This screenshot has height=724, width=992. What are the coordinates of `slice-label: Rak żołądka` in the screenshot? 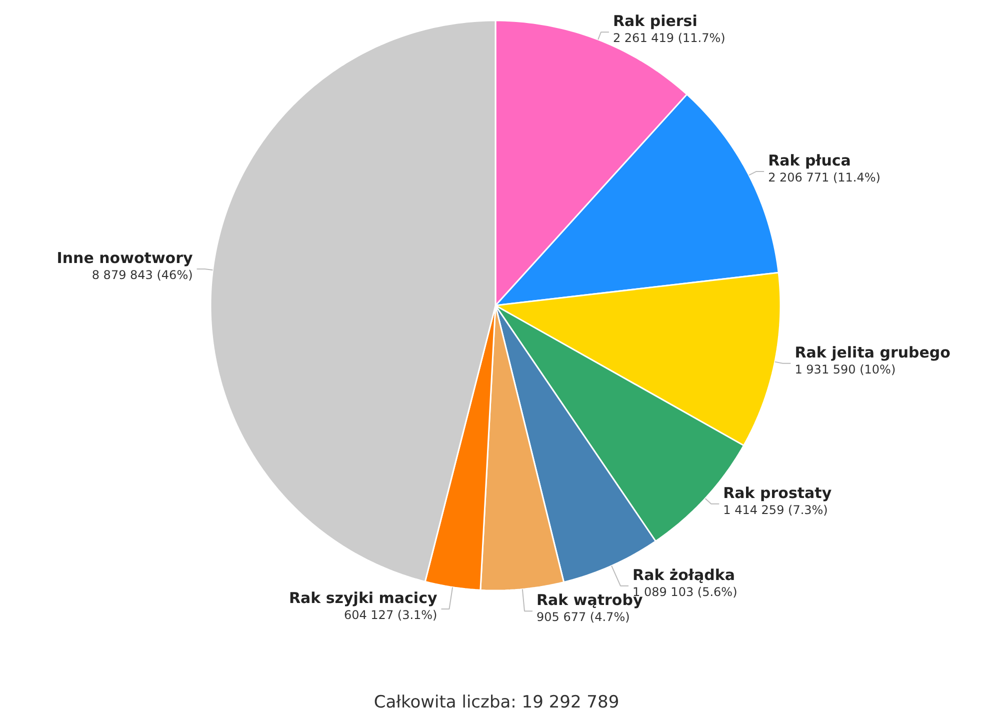 It's located at (683, 575).